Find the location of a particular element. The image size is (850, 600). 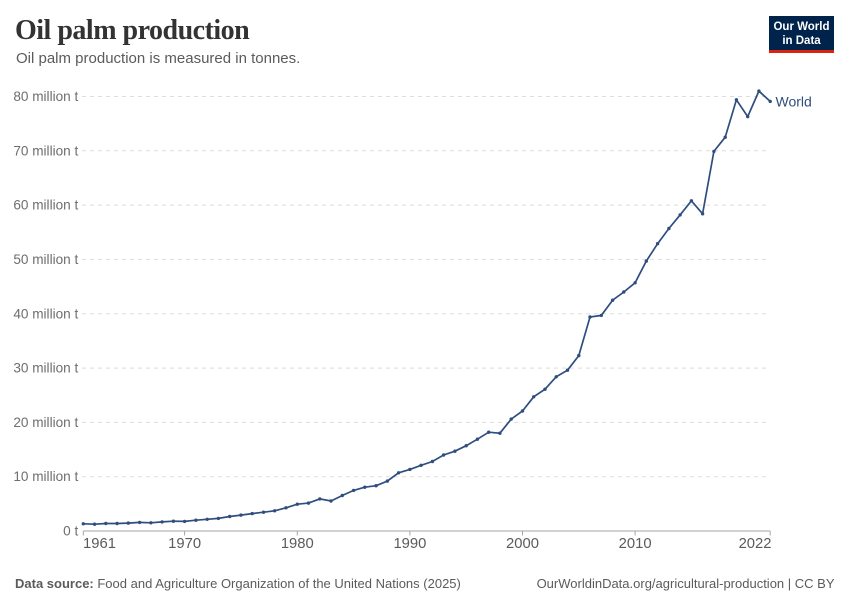

svg-text: 20 million t is located at coordinates (45, 422).